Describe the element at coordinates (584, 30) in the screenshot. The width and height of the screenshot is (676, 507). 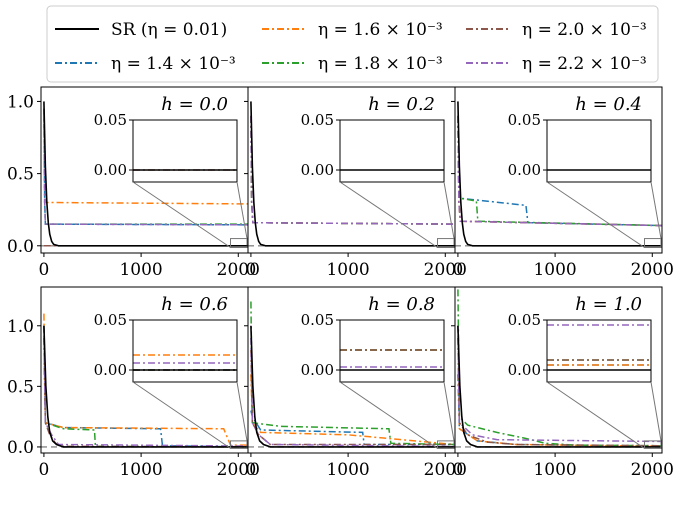
I see `legend-label-5: η = 2.0 × 10⁻³` at that location.